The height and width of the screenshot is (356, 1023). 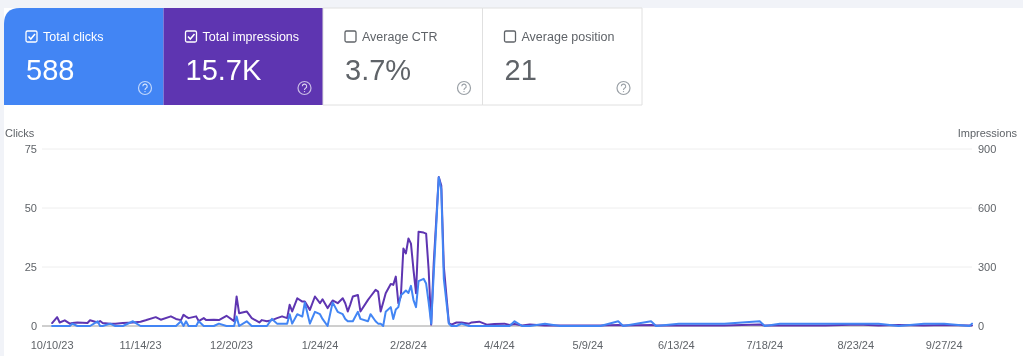 What do you see at coordinates (987, 149) in the screenshot?
I see `y2-tick-label: 900` at bounding box center [987, 149].